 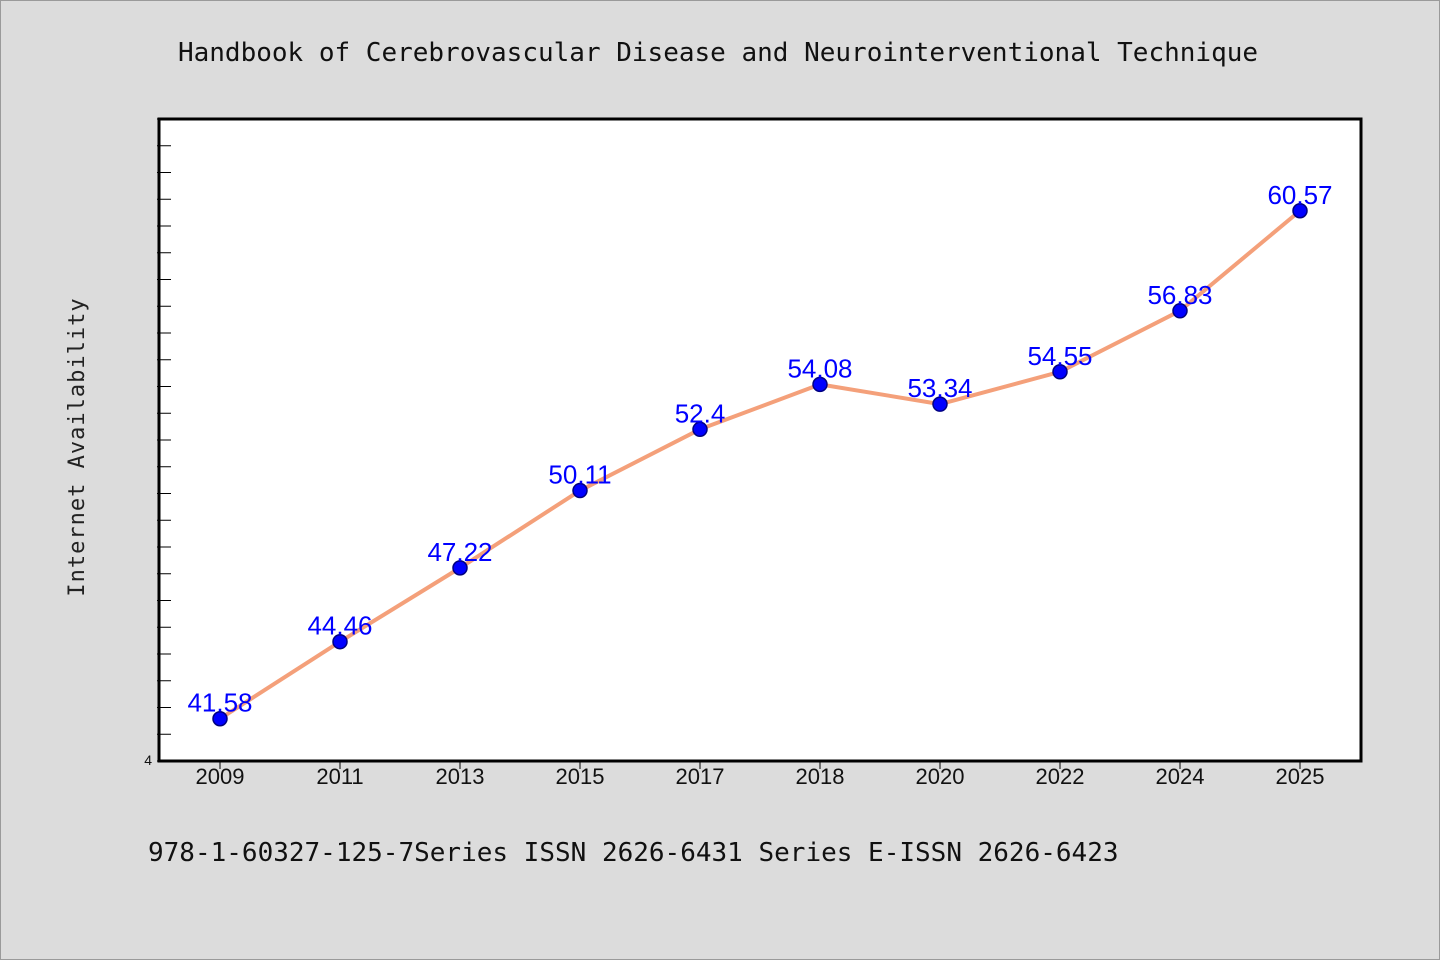 I want to click on data-label: 50.11, so click(x=579, y=475).